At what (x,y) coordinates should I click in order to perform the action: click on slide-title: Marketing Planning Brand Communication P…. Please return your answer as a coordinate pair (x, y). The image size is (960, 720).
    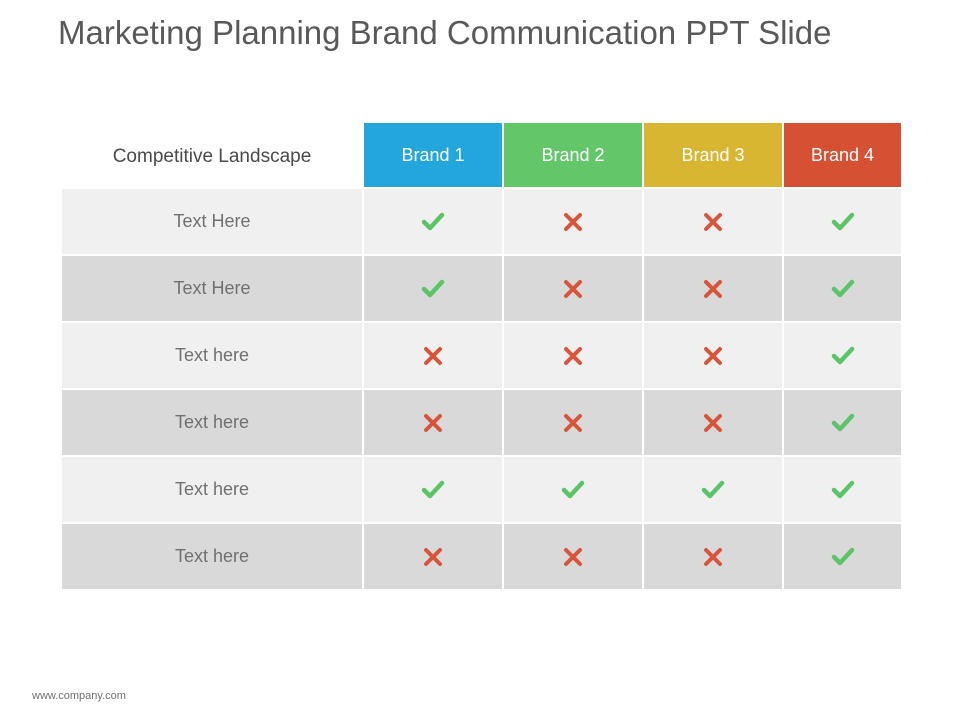
    Looking at the image, I should click on (445, 32).